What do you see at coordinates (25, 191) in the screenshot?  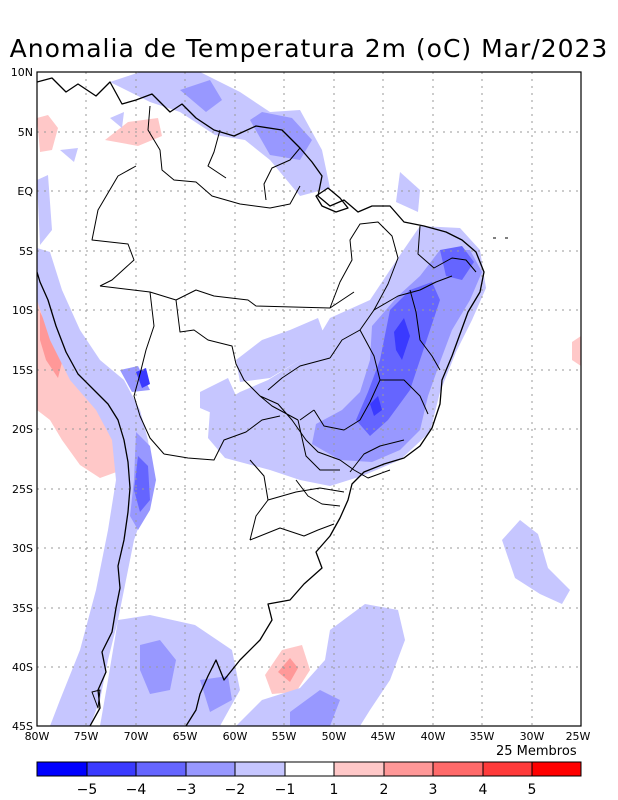 I see `lat-label: EQ` at bounding box center [25, 191].